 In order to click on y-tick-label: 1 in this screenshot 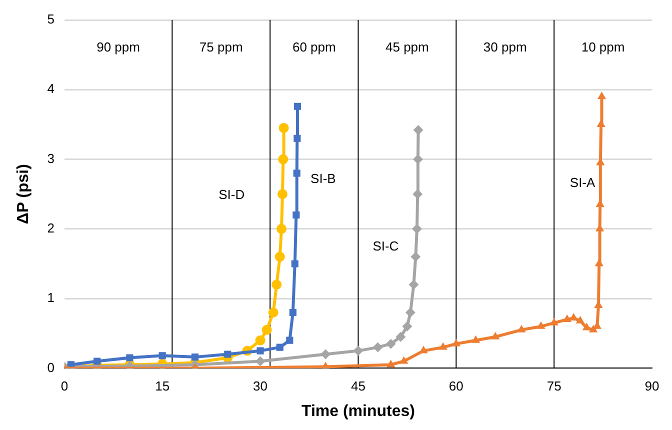, I will do `click(50, 298)`.